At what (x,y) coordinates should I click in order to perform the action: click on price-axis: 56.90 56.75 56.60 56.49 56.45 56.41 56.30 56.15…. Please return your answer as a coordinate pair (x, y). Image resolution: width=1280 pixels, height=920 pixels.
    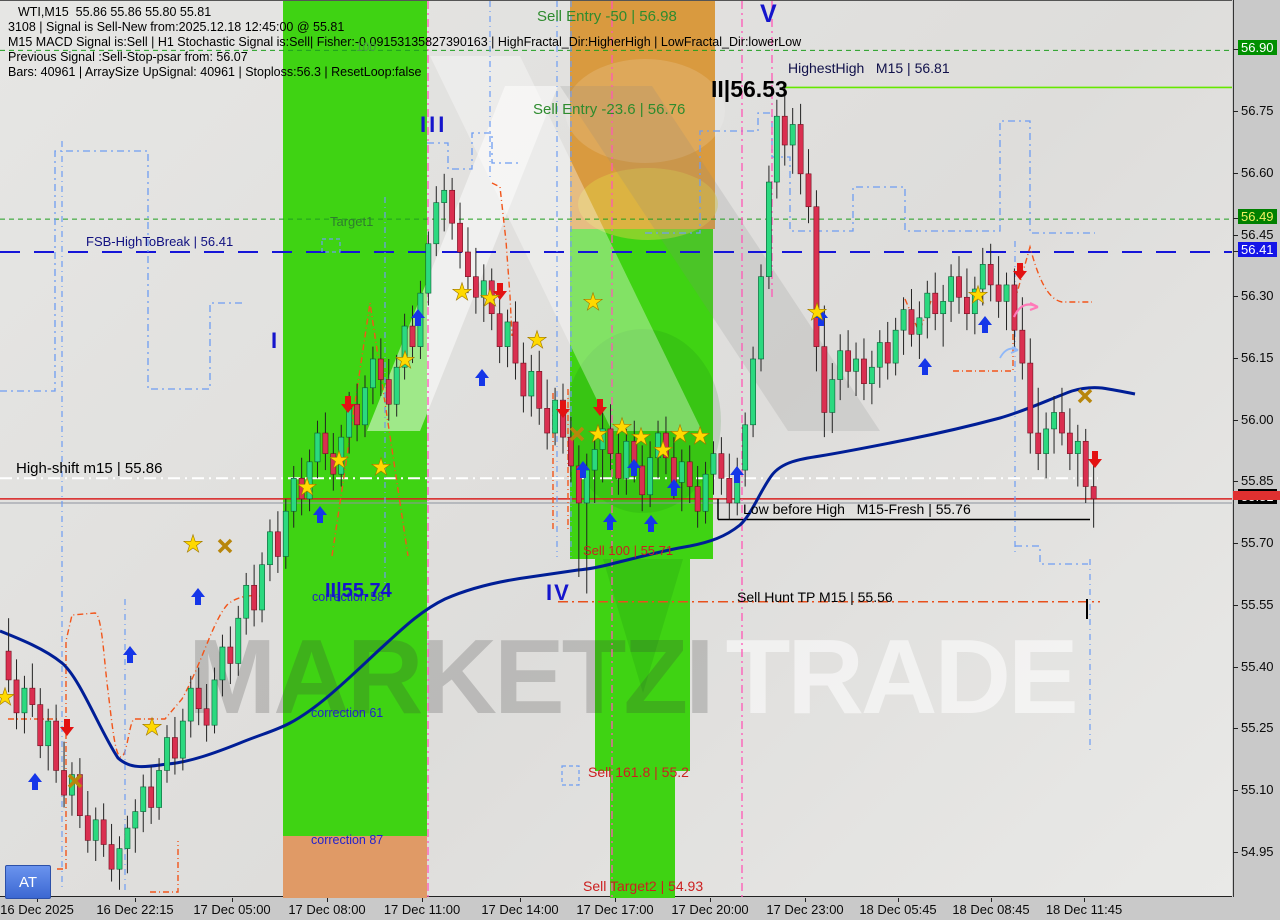
    Looking at the image, I should click on (1256, 448).